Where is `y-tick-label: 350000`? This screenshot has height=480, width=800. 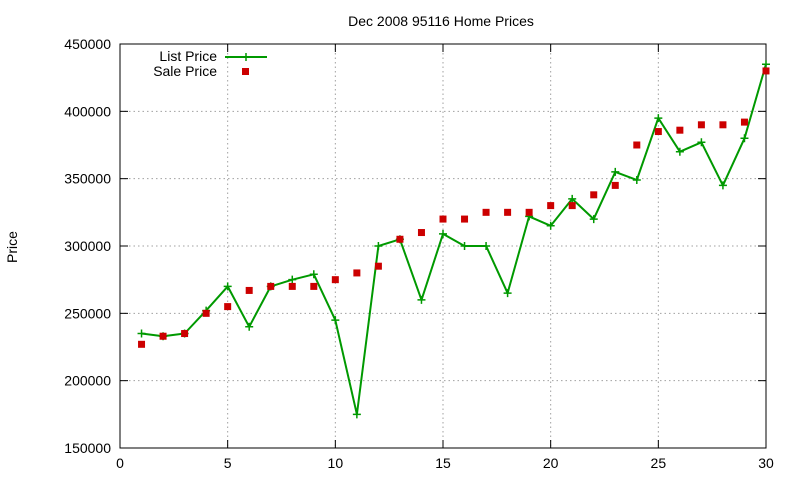 y-tick-label: 350000 is located at coordinates (87, 179).